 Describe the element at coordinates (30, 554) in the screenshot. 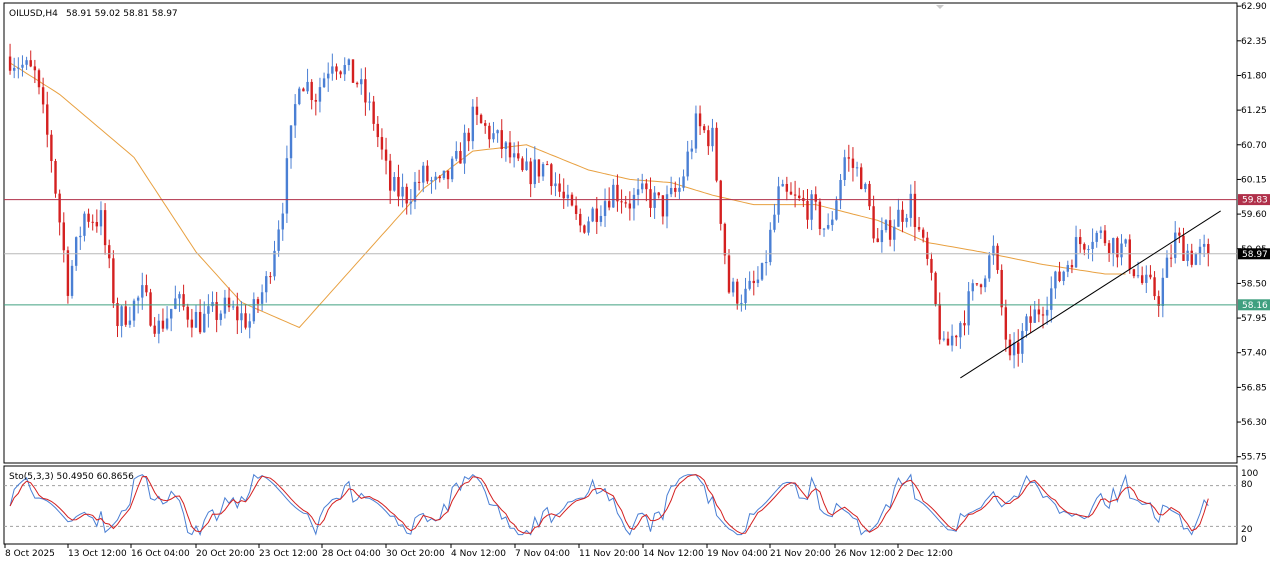

I see `time-tick-label: 8 Oct 2025` at that location.